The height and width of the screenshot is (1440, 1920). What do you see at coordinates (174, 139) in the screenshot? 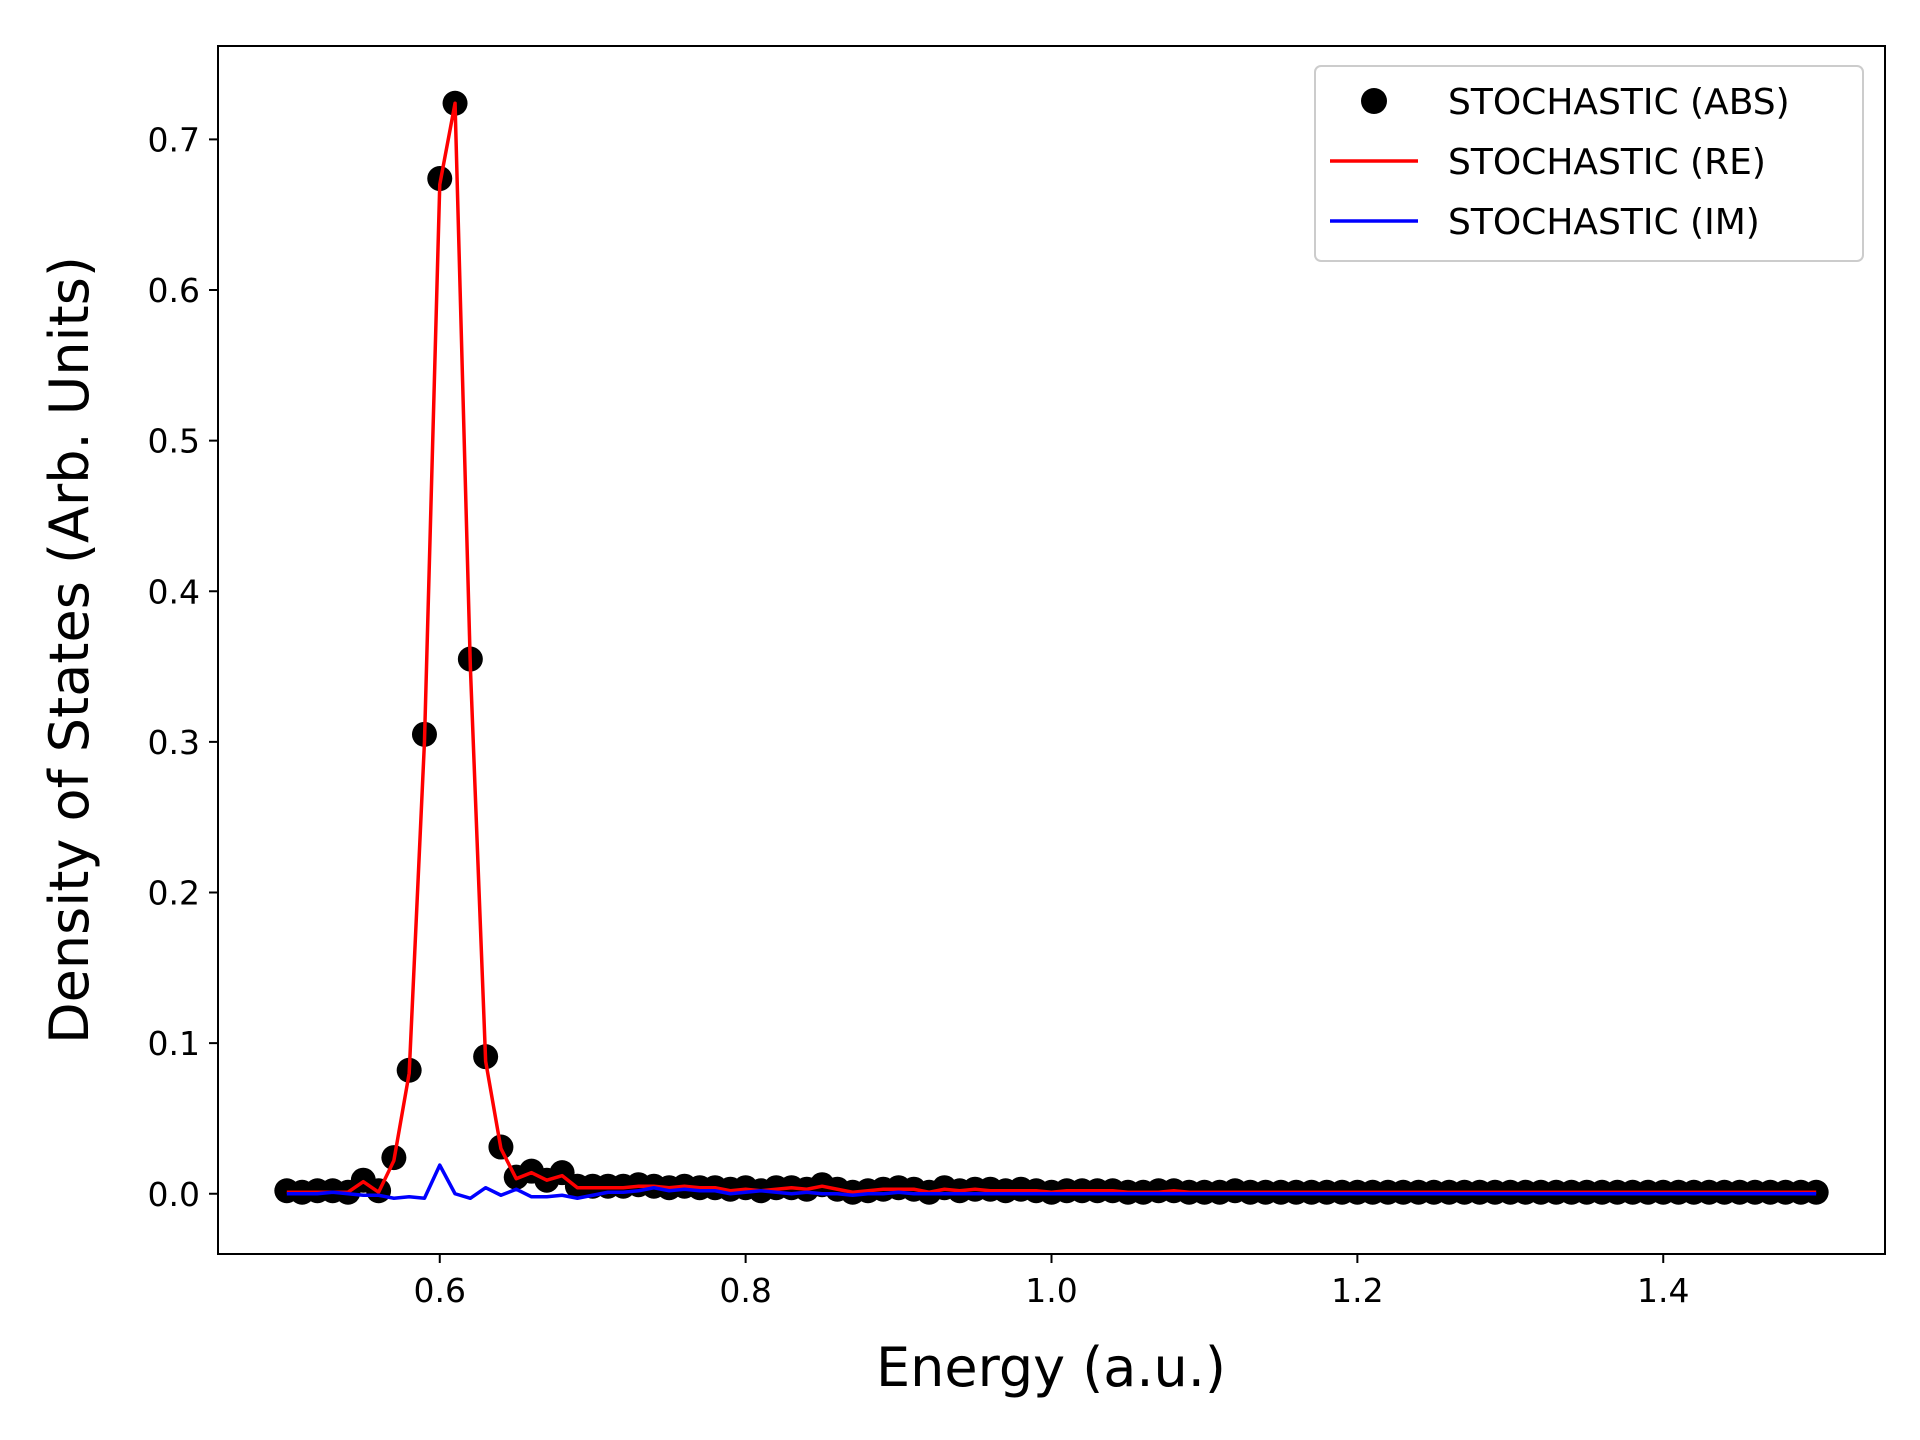
I see `y-tick-label: 0.7` at bounding box center [174, 139].